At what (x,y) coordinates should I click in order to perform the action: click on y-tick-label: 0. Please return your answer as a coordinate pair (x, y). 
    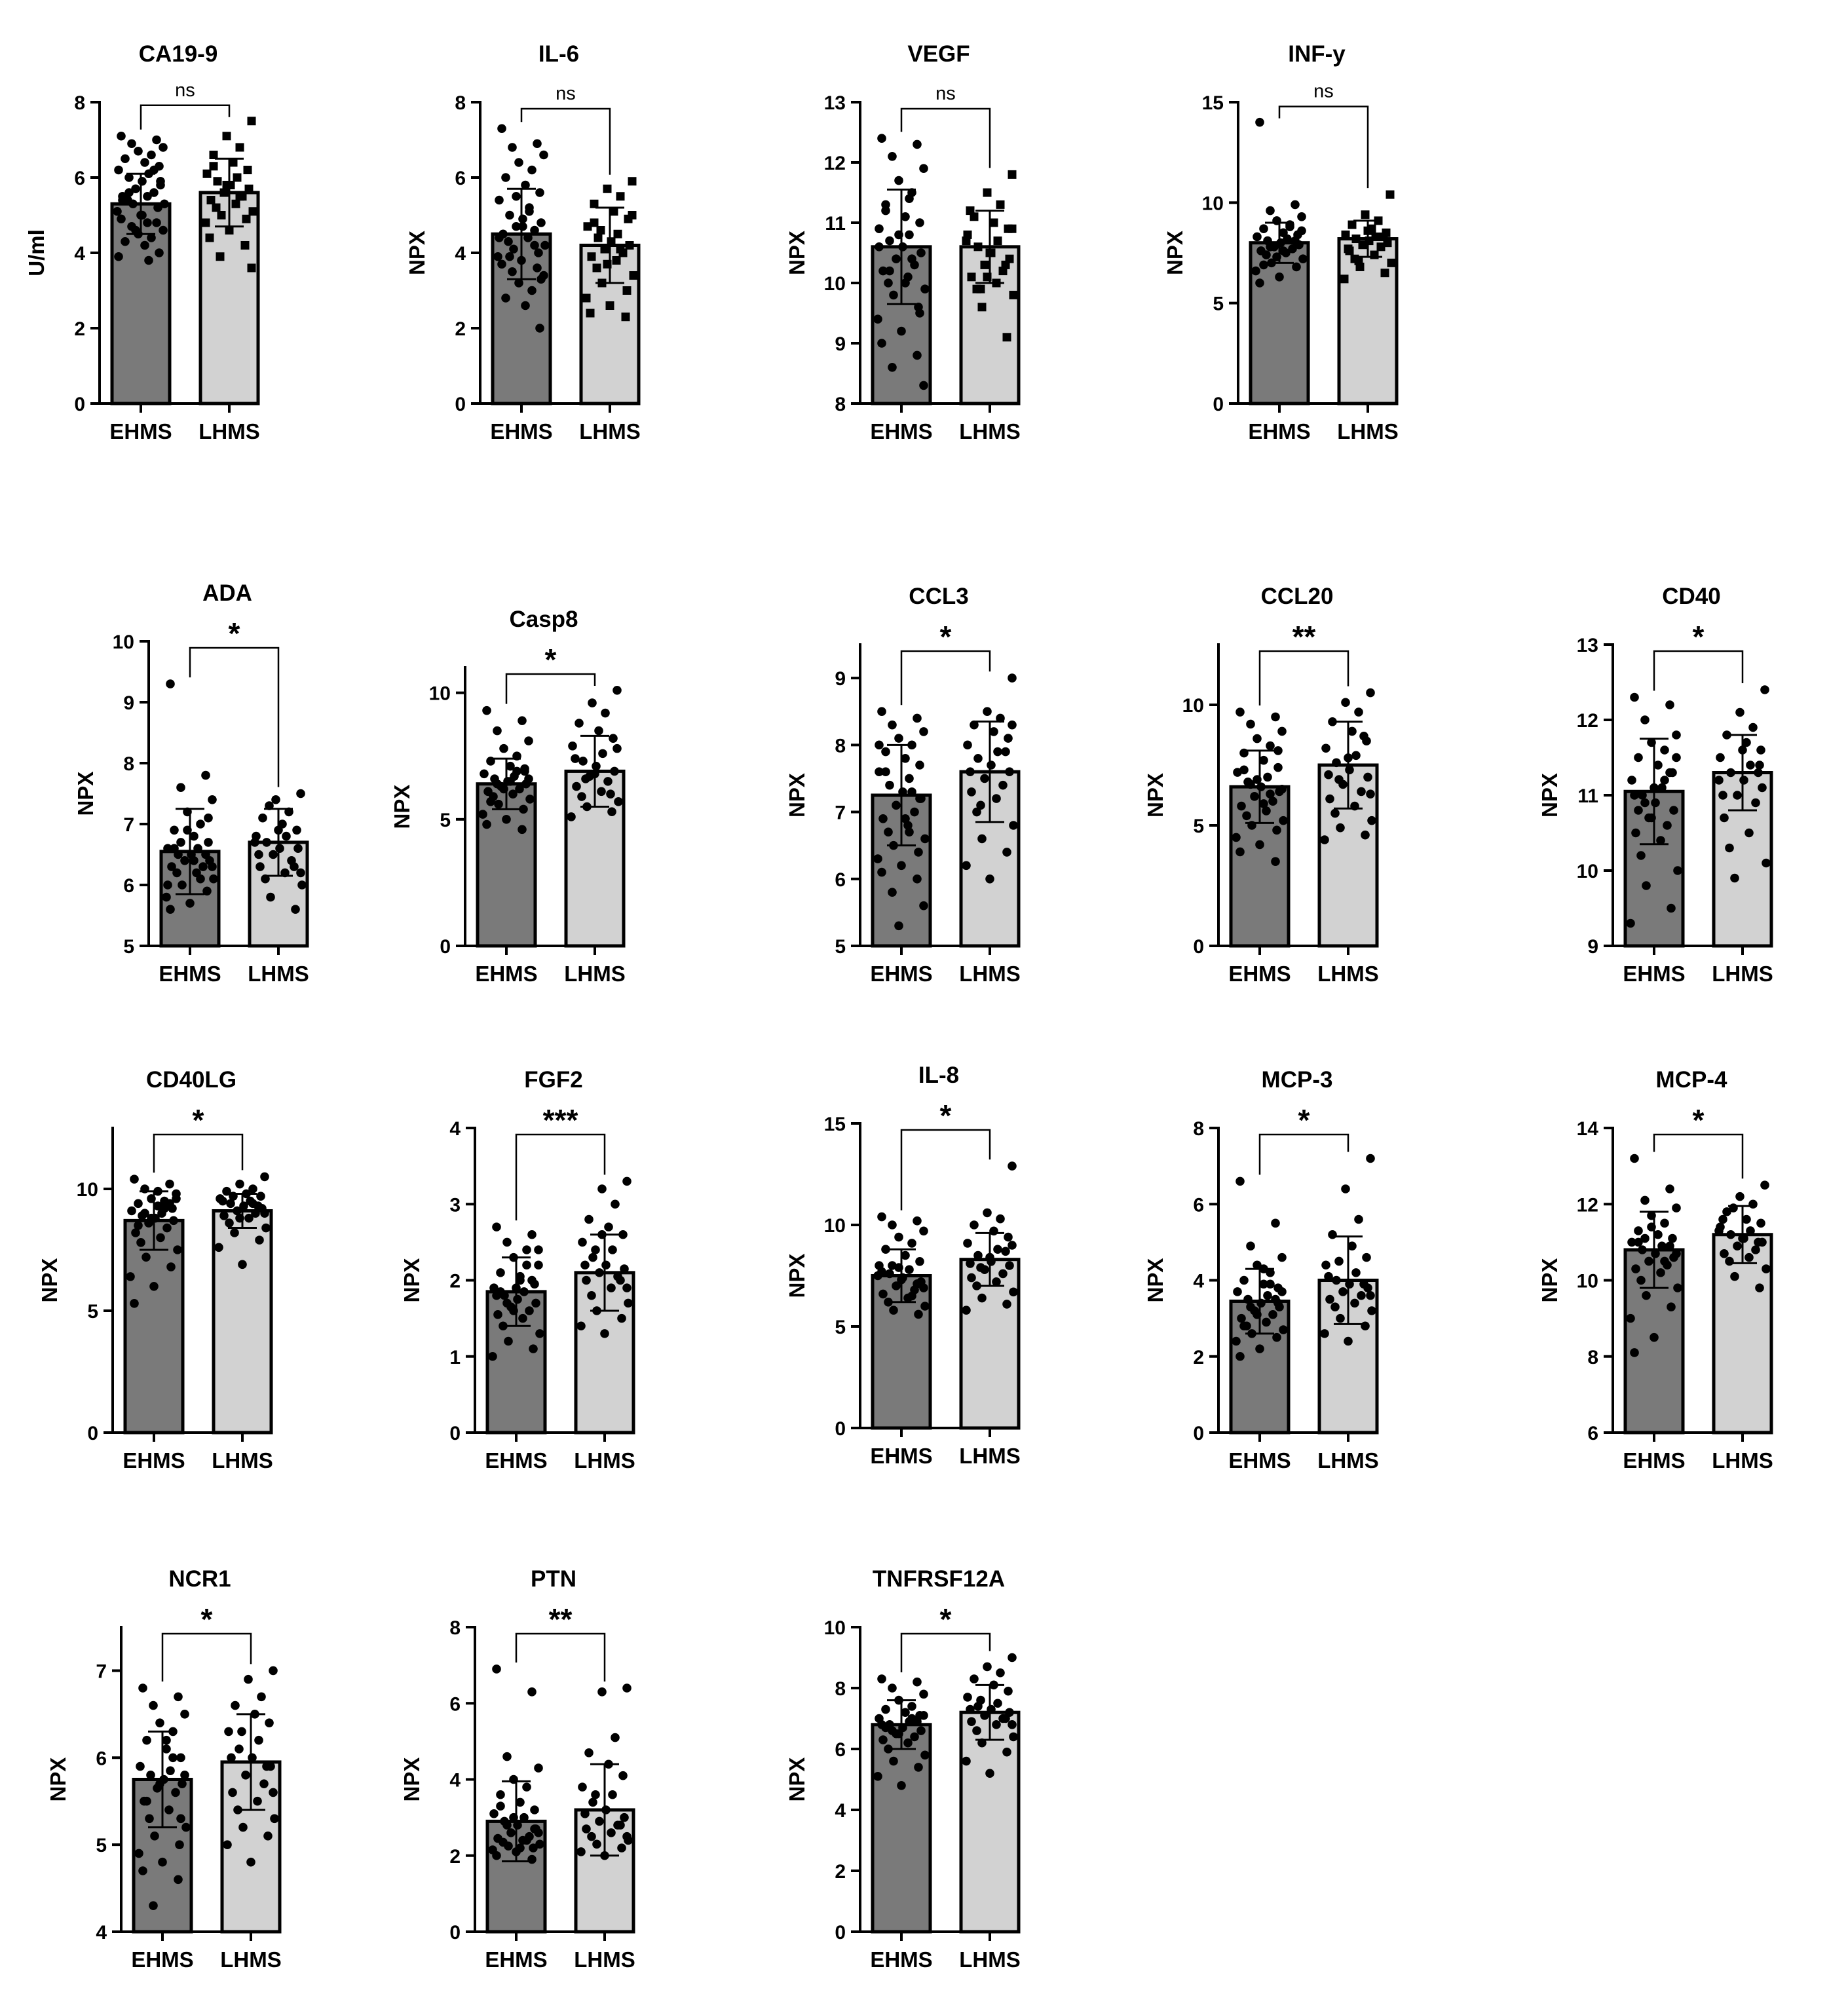
    Looking at the image, I should click on (840, 1933).